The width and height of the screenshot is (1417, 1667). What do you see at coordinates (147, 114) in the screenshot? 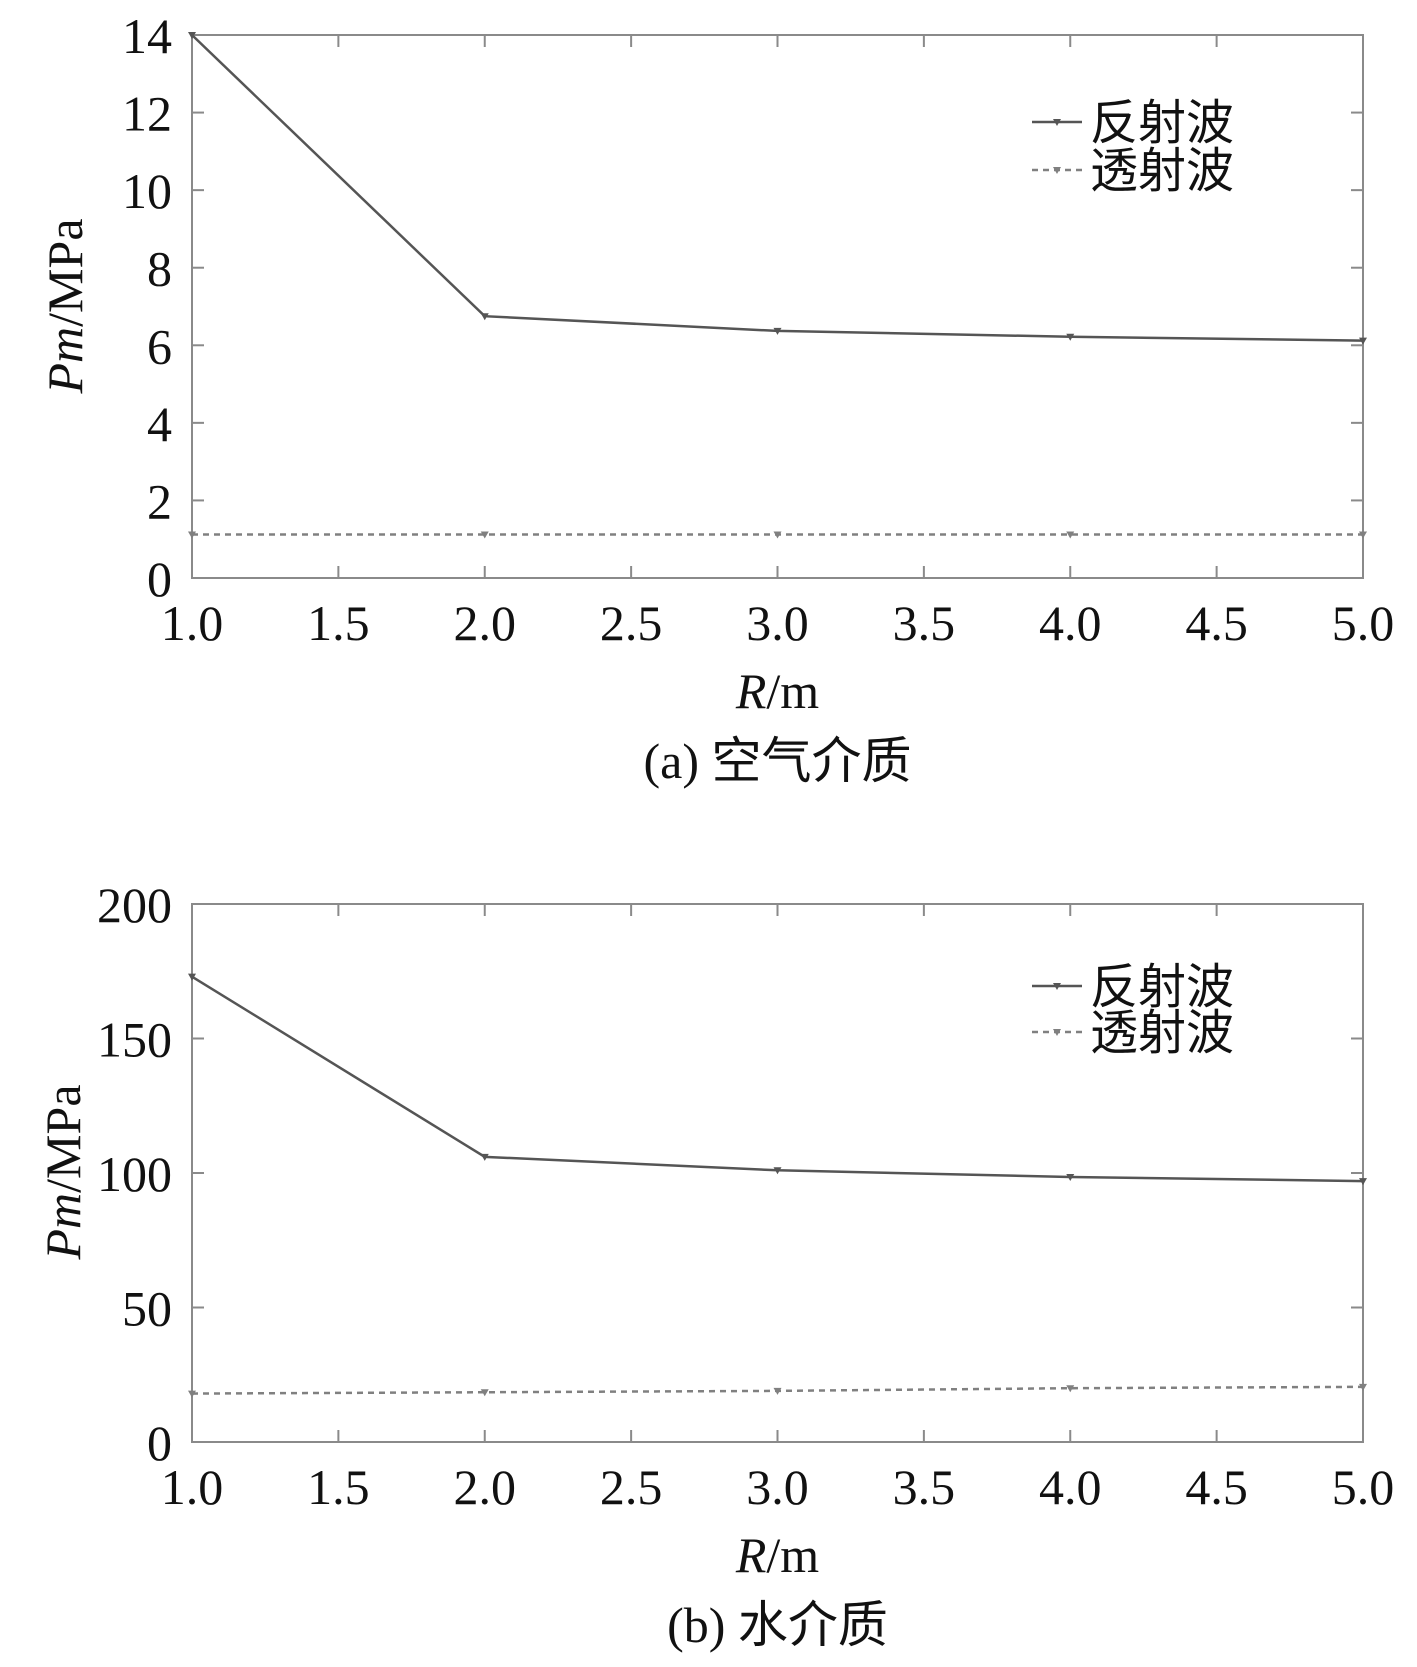
I see `y-tick-label: 12` at bounding box center [147, 114].